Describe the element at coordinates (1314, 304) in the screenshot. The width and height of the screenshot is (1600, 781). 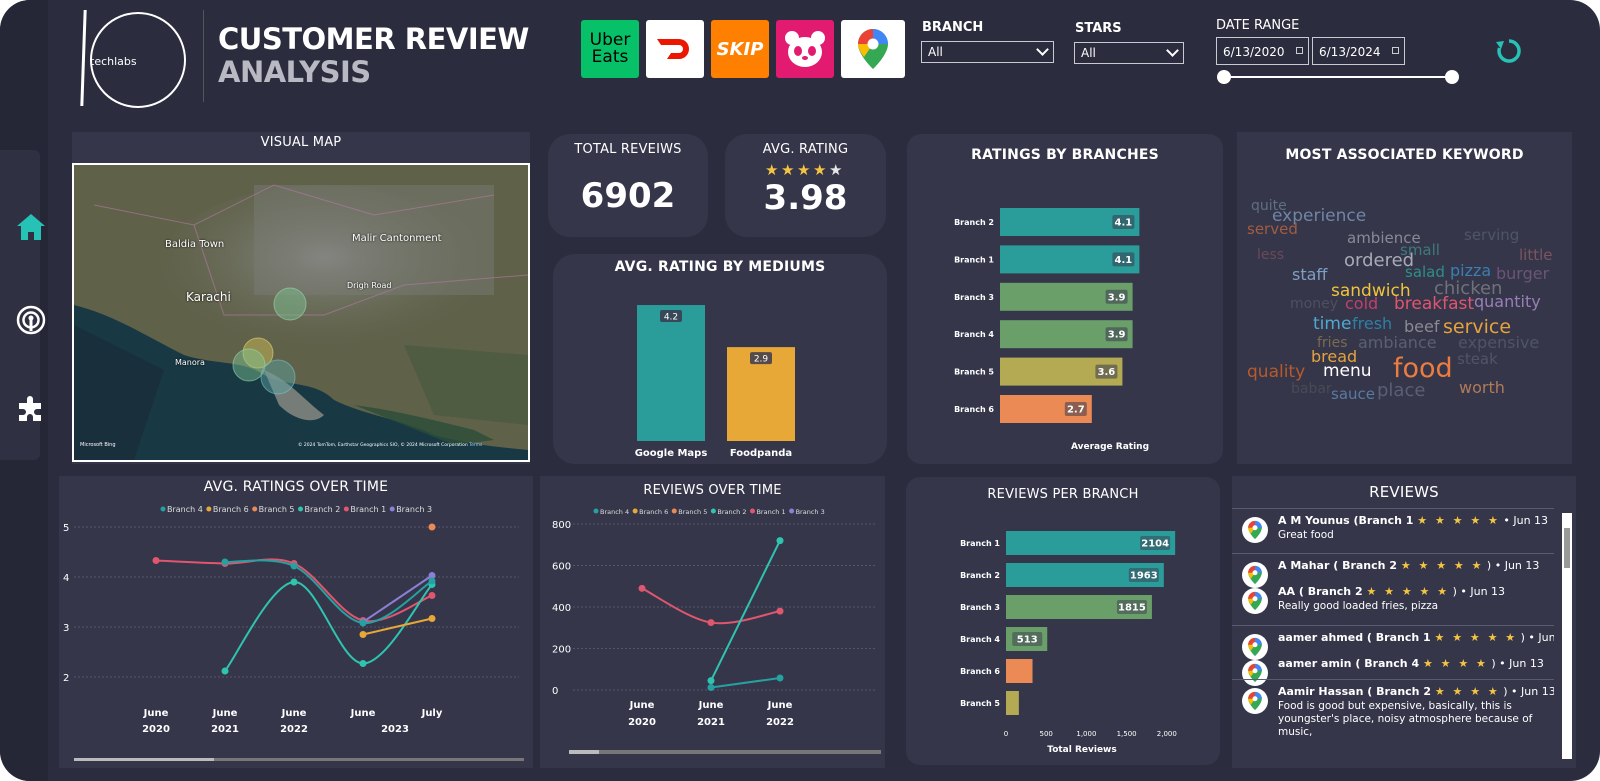
I see `keyword-item: money` at that location.